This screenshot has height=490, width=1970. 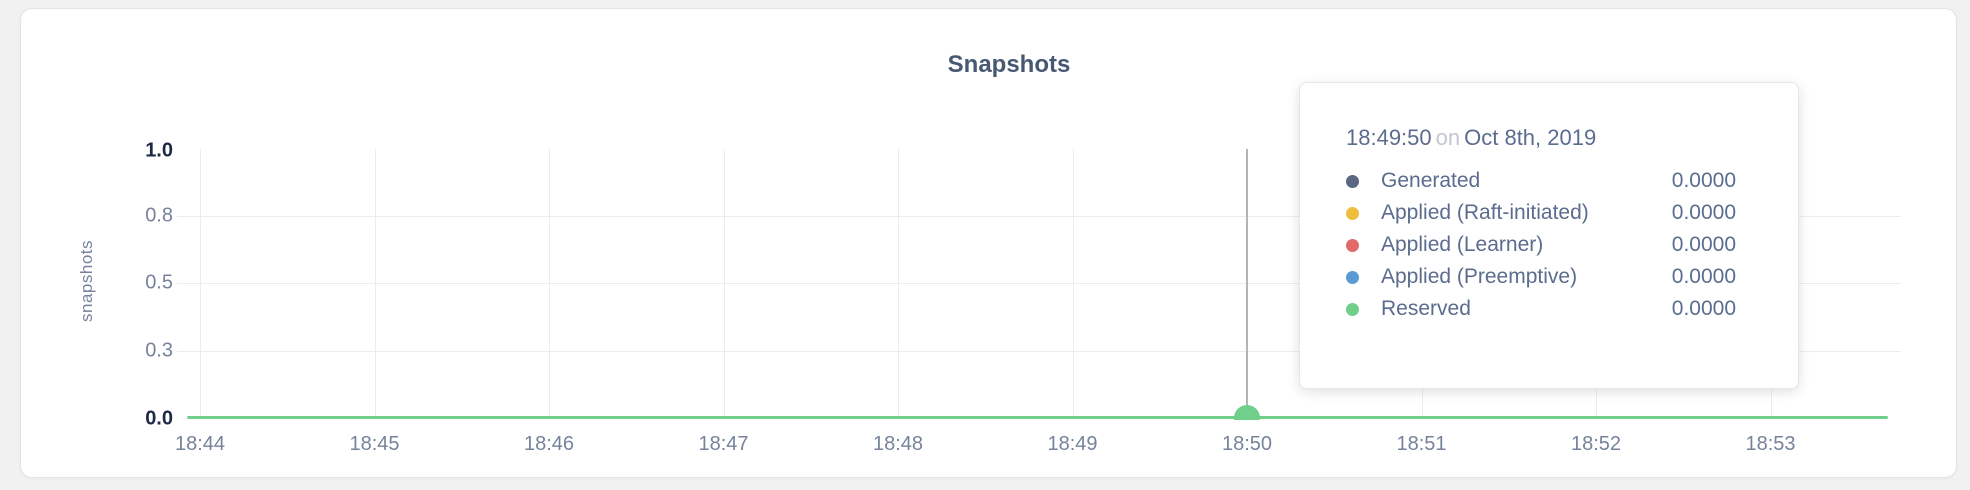 What do you see at coordinates (549, 444) in the screenshot?
I see `x-tick-label: 18:46` at bounding box center [549, 444].